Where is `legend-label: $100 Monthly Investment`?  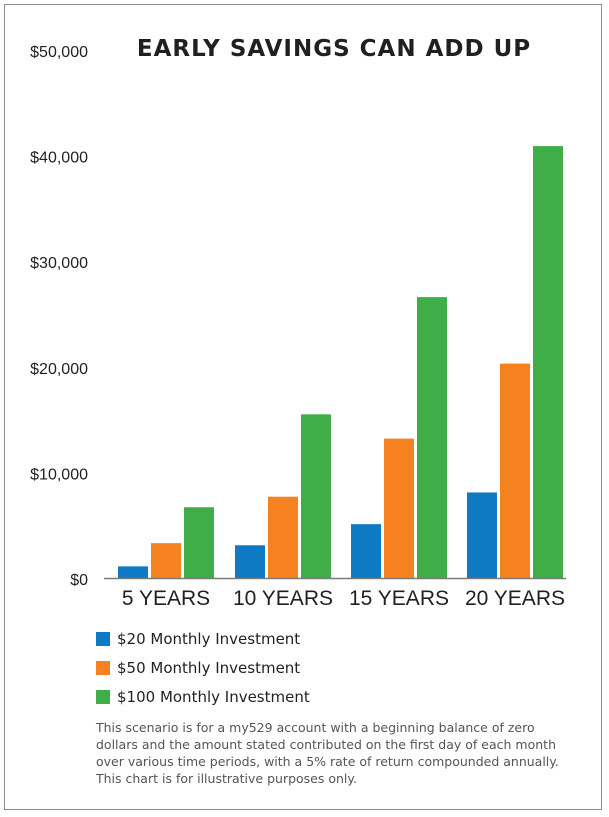 legend-label: $100 Monthly Investment is located at coordinates (213, 696).